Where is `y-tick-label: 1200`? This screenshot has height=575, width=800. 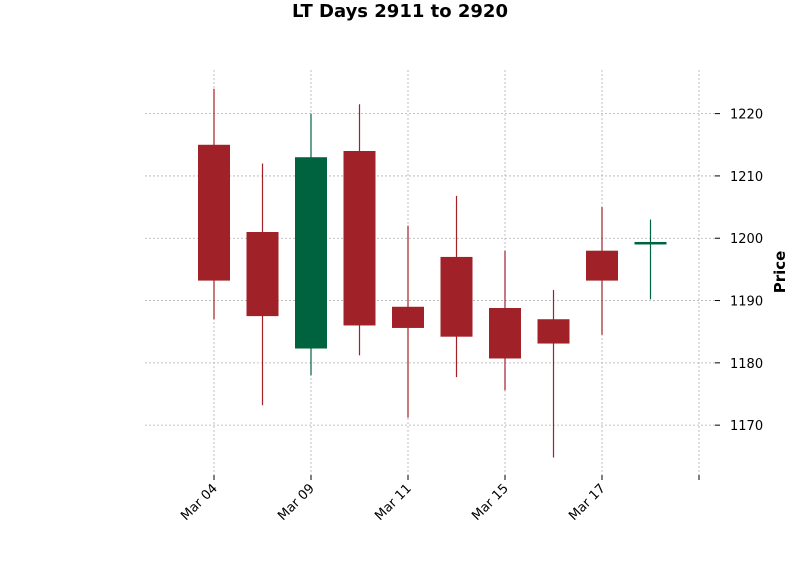 y-tick-label: 1200 is located at coordinates (746, 239).